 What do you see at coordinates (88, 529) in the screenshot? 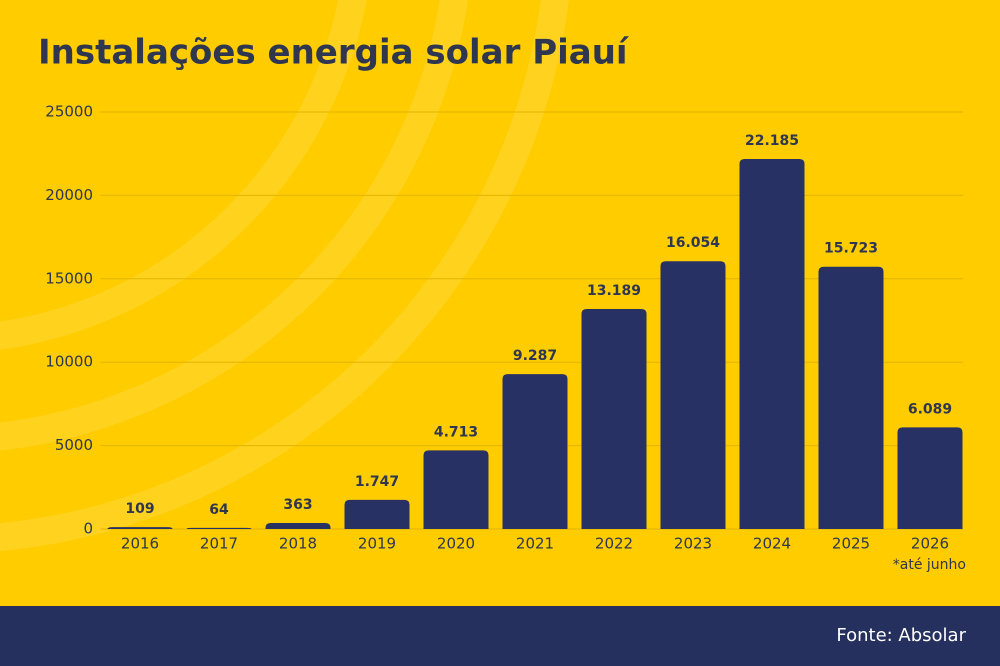
I see `y-tick-label: 0` at bounding box center [88, 529].